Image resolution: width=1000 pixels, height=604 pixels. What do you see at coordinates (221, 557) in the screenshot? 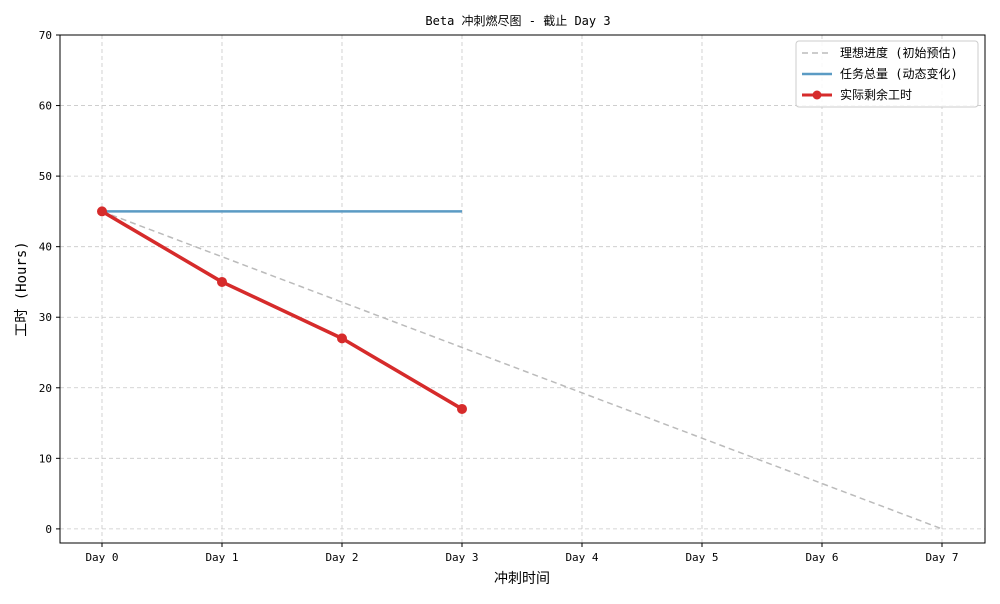
I see `x-tick-label: Day 1` at bounding box center [221, 557].